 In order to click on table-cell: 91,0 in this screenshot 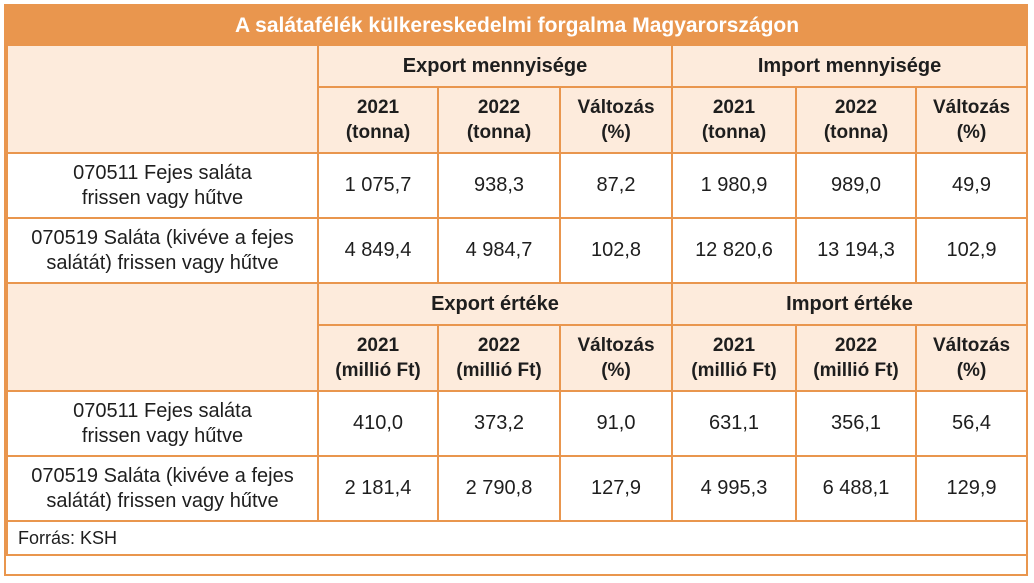, I will do `click(616, 423)`.